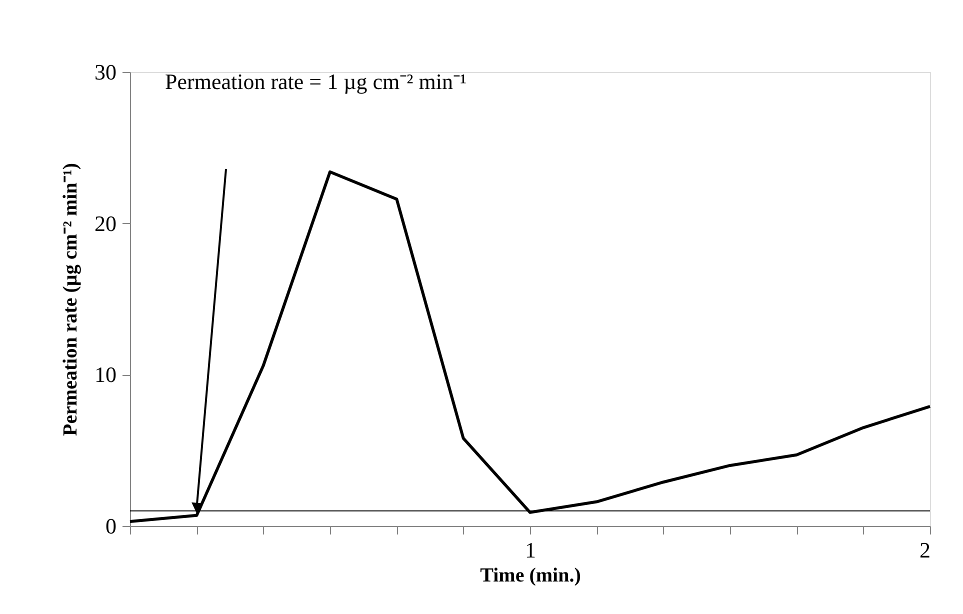 The image size is (963, 614). I want to click on y-tick-label: 30, so click(105, 72).